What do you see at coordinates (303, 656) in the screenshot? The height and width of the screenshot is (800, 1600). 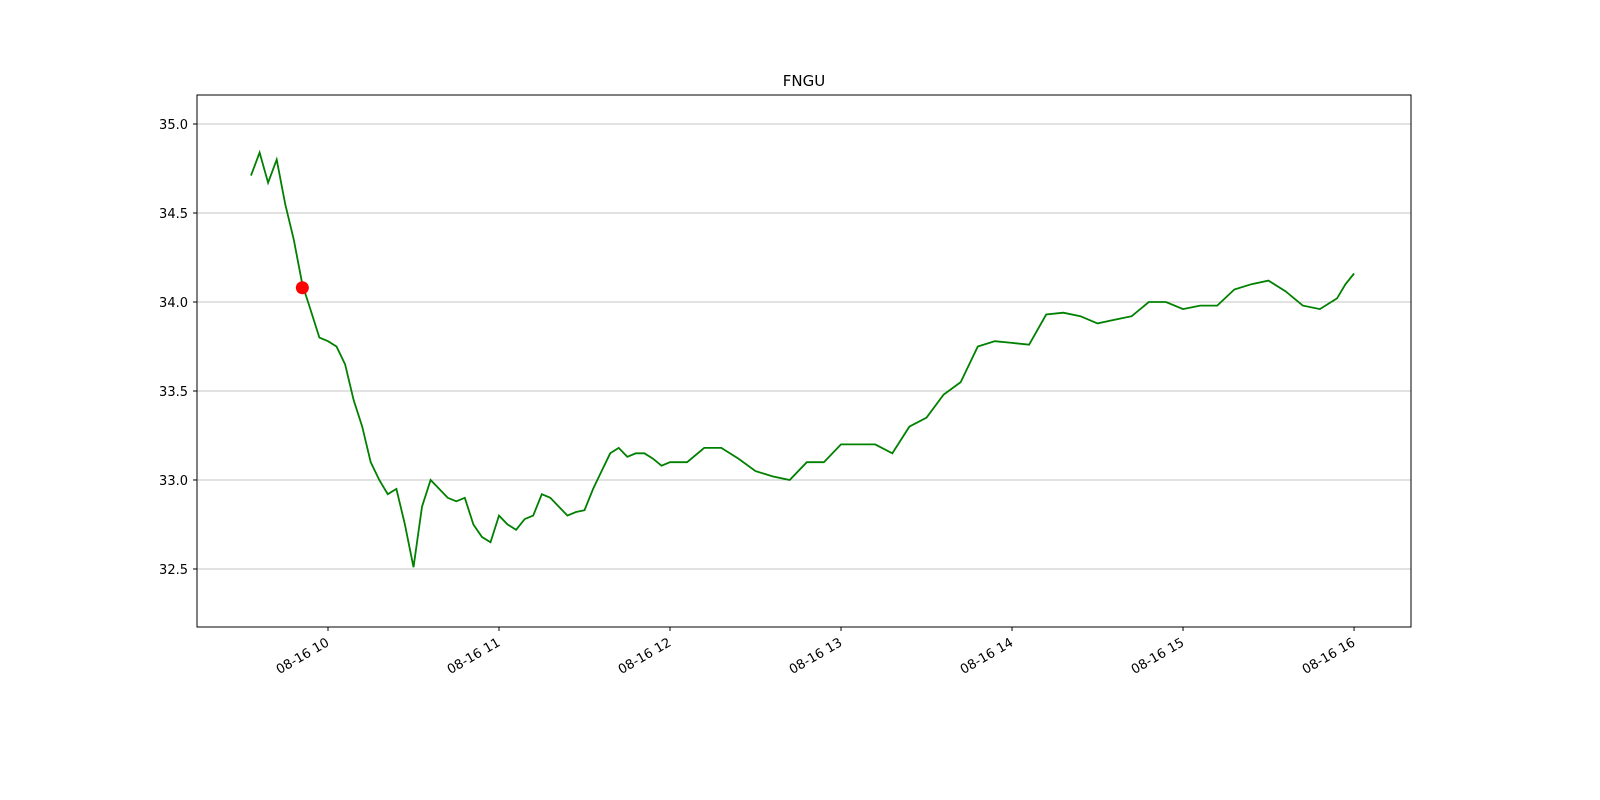 I see `x-tick-label: 08-16 10` at bounding box center [303, 656].